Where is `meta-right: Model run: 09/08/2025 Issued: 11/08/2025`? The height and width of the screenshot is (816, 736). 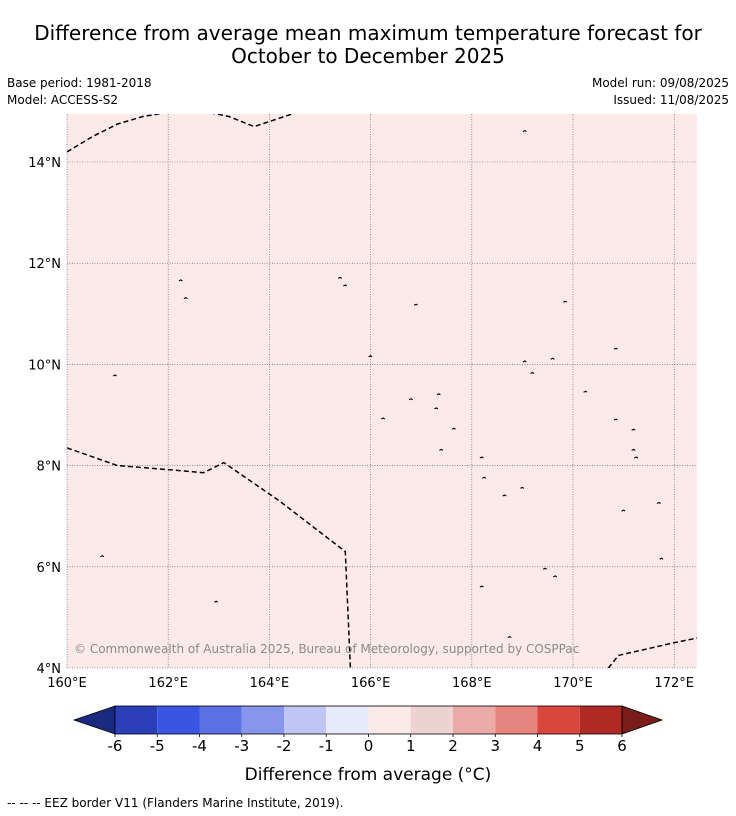 meta-right: Model run: 09/08/2025 Issued: 11/08/2025 is located at coordinates (660, 92).